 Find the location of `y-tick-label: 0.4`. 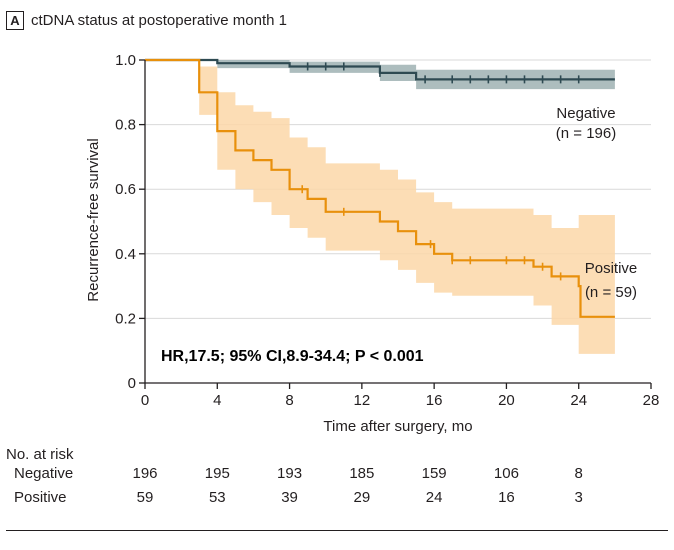

y-tick-label: 0.4 is located at coordinates (125, 254).